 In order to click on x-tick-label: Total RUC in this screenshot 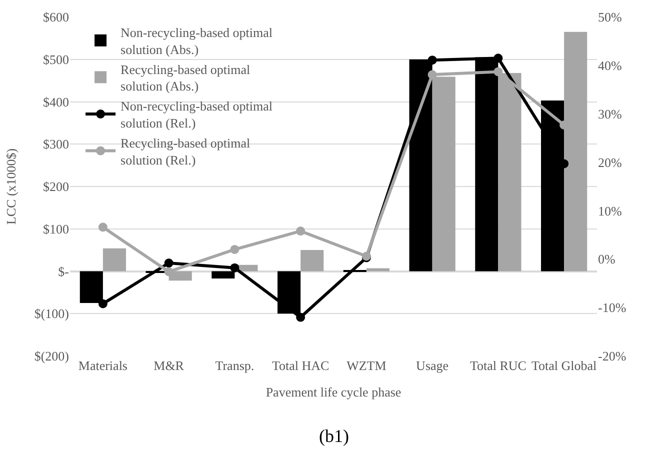, I will do `click(498, 365)`.